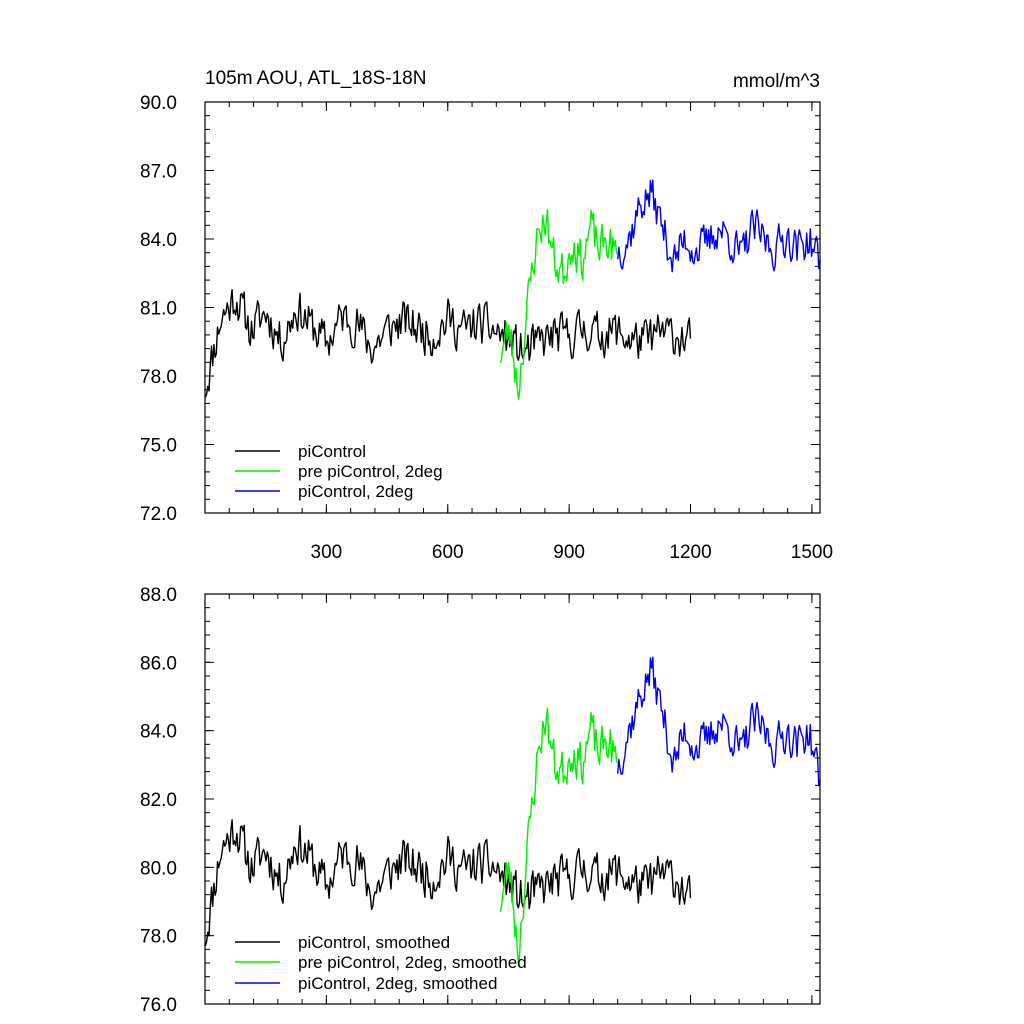  Describe the element at coordinates (158, 732) in the screenshot. I see `bottom-ytick-label: 84.0` at that location.